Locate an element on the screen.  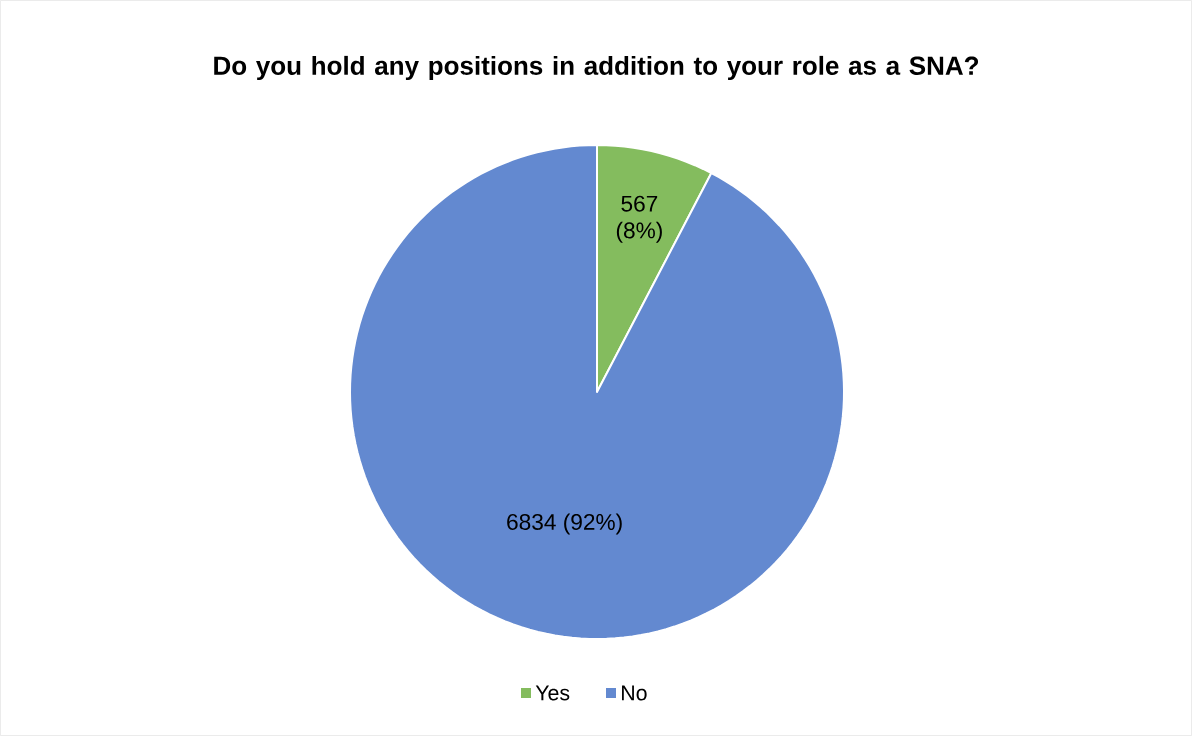
data-label: 567 (8%) is located at coordinates (639, 219).